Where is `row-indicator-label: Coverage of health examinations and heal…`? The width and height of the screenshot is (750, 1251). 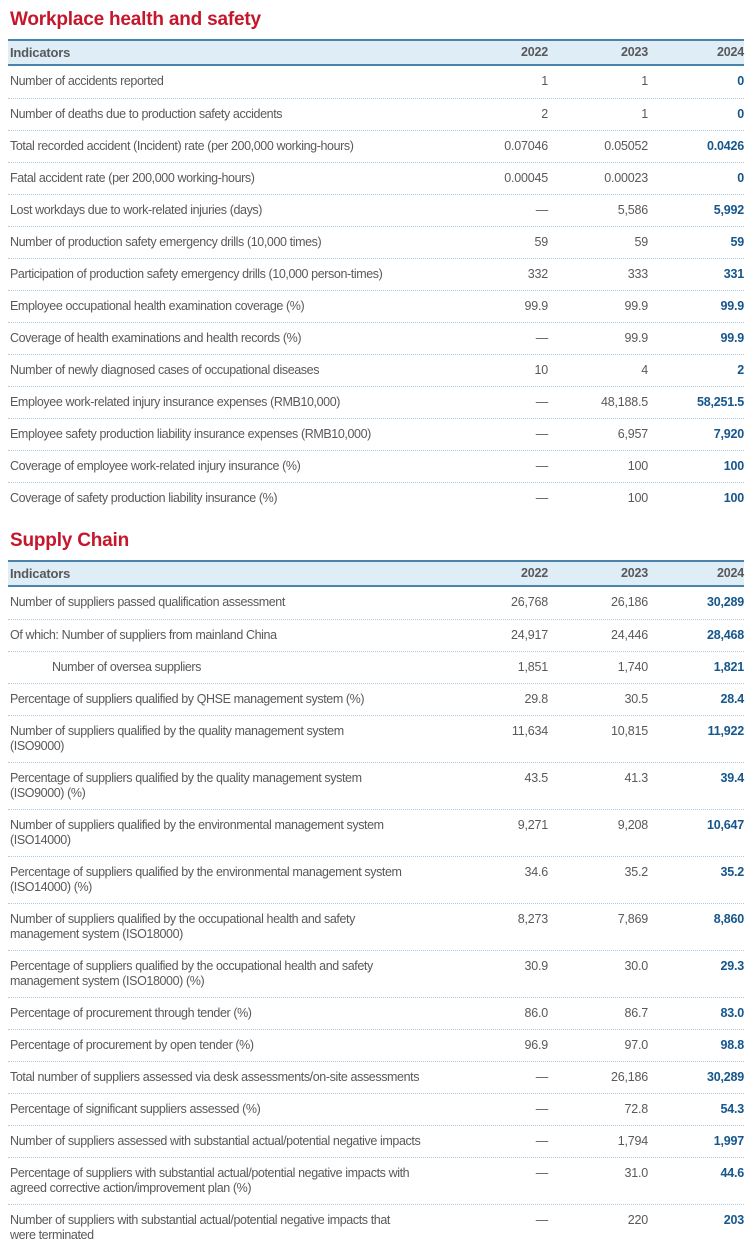
row-indicator-label: Coverage of health examinations and heal… is located at coordinates (156, 338).